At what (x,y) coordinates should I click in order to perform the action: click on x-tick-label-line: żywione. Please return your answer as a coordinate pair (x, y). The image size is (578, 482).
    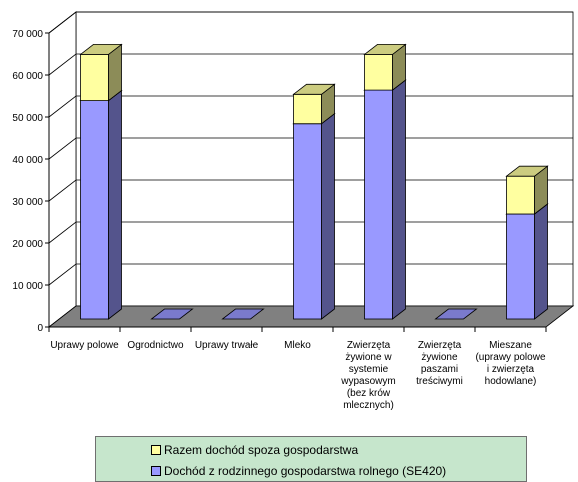
    Looking at the image, I should click on (439, 357).